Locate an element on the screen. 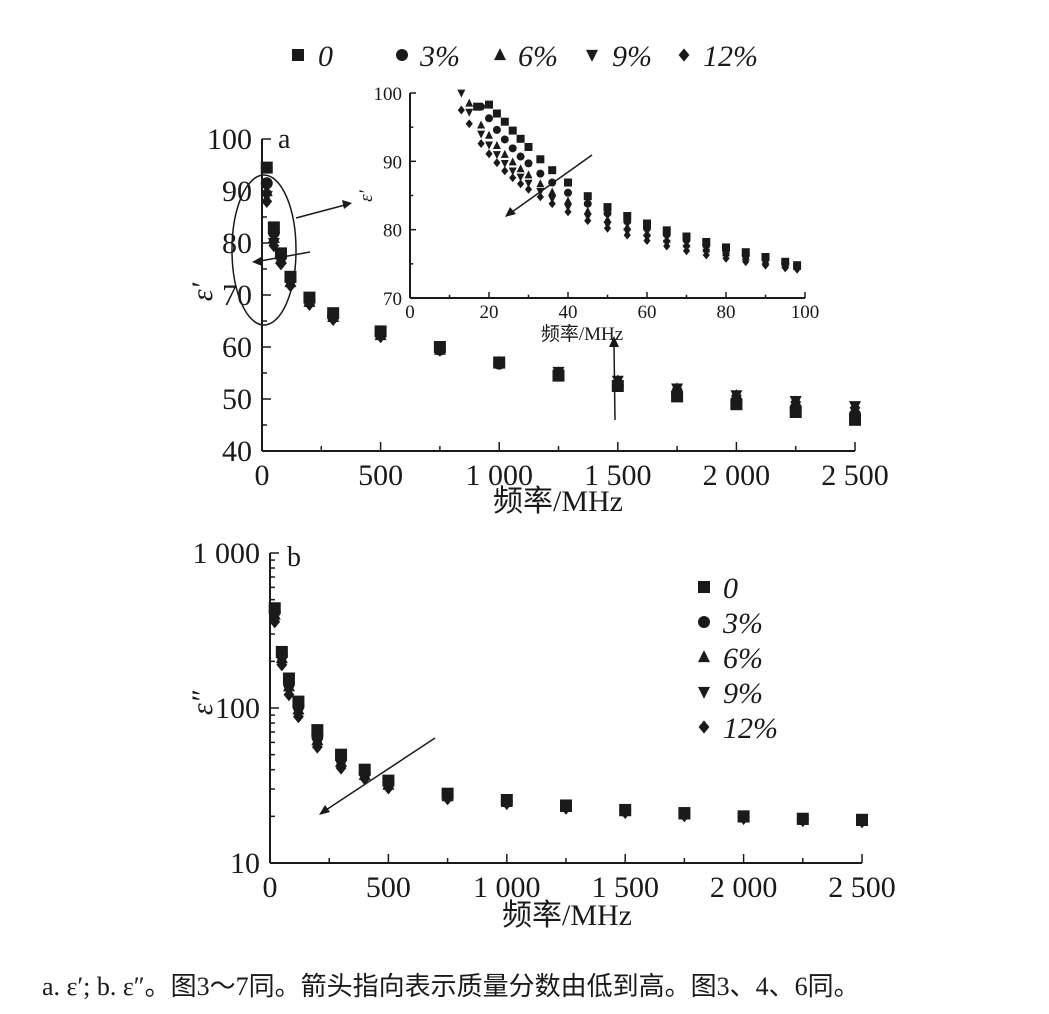 Image resolution: width=1049 pixels, height=1014 pixels. panel-a-inset: 0 20 40 60 80 100 70 80 90 100 频率/MHz ε′ is located at coordinates (587, 214).